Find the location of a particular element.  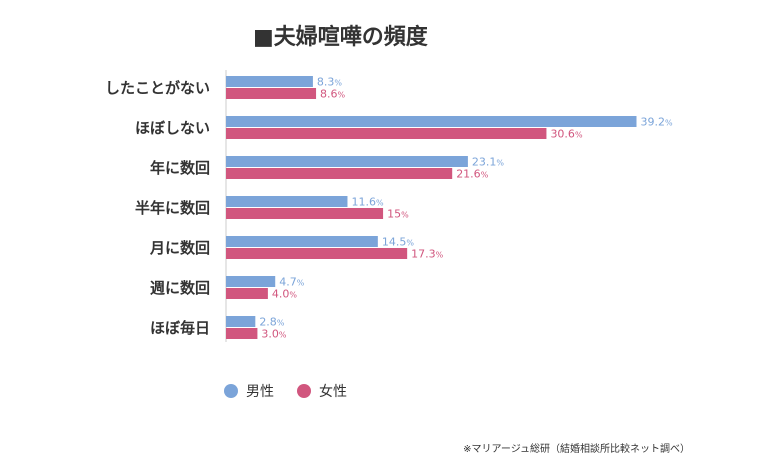

data-label: 39.2% is located at coordinates (657, 122).